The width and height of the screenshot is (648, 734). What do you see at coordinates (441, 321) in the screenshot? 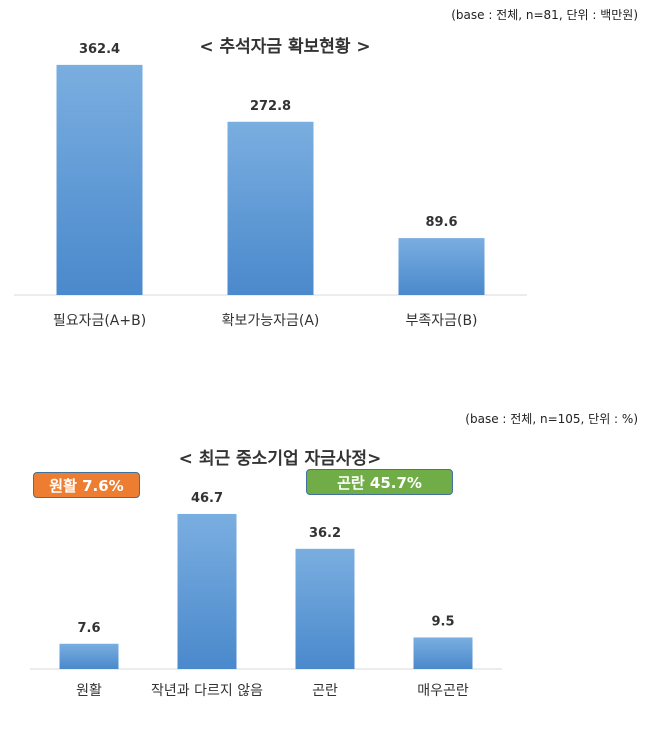
I see `category-label: 부족자금(B)` at bounding box center [441, 321].